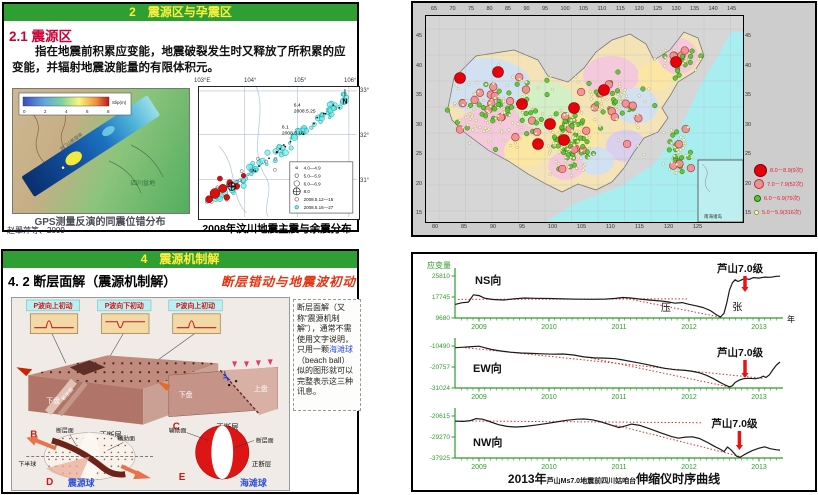 The image size is (818, 495). I want to click on component-label: EW向, so click(487, 368).